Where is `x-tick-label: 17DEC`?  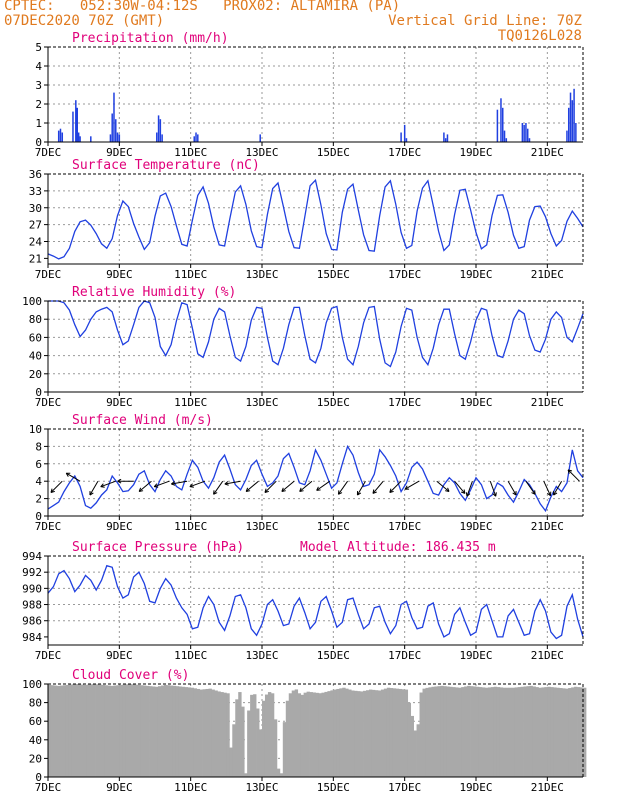 x-tick-label: 17DEC is located at coordinates (404, 526).